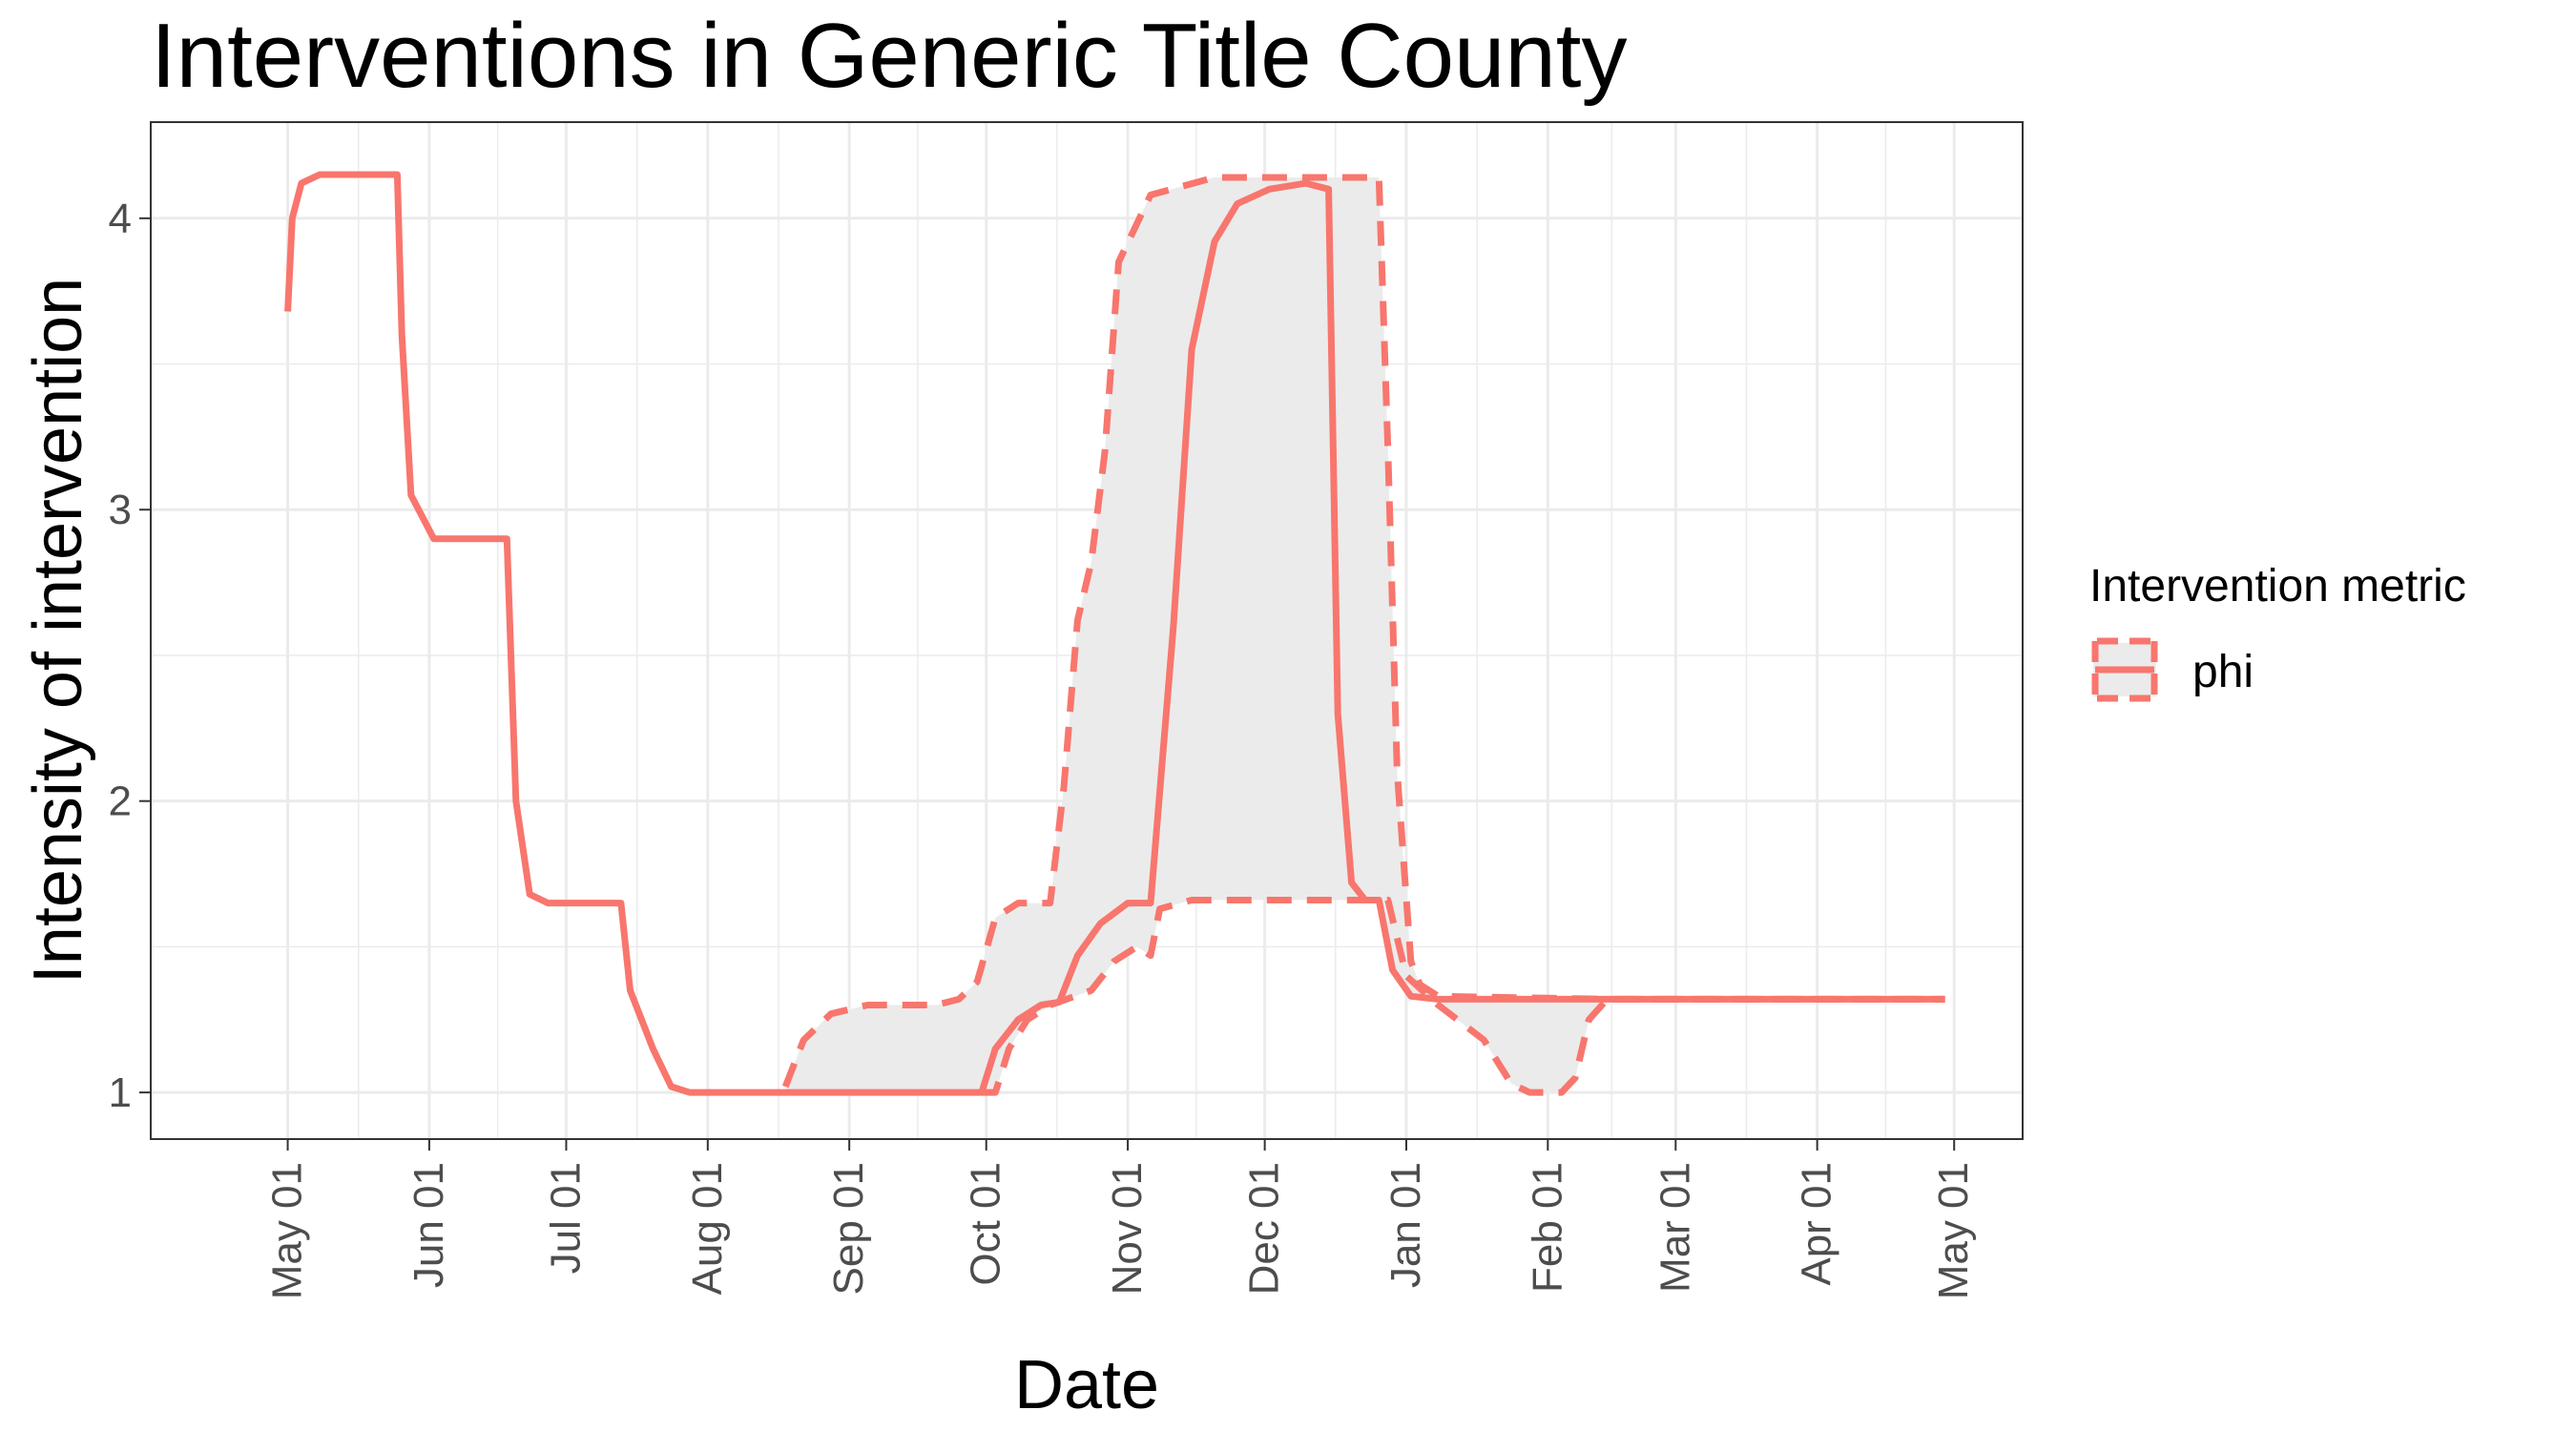  What do you see at coordinates (120, 1092) in the screenshot?
I see `y-tick-label: 1` at bounding box center [120, 1092].